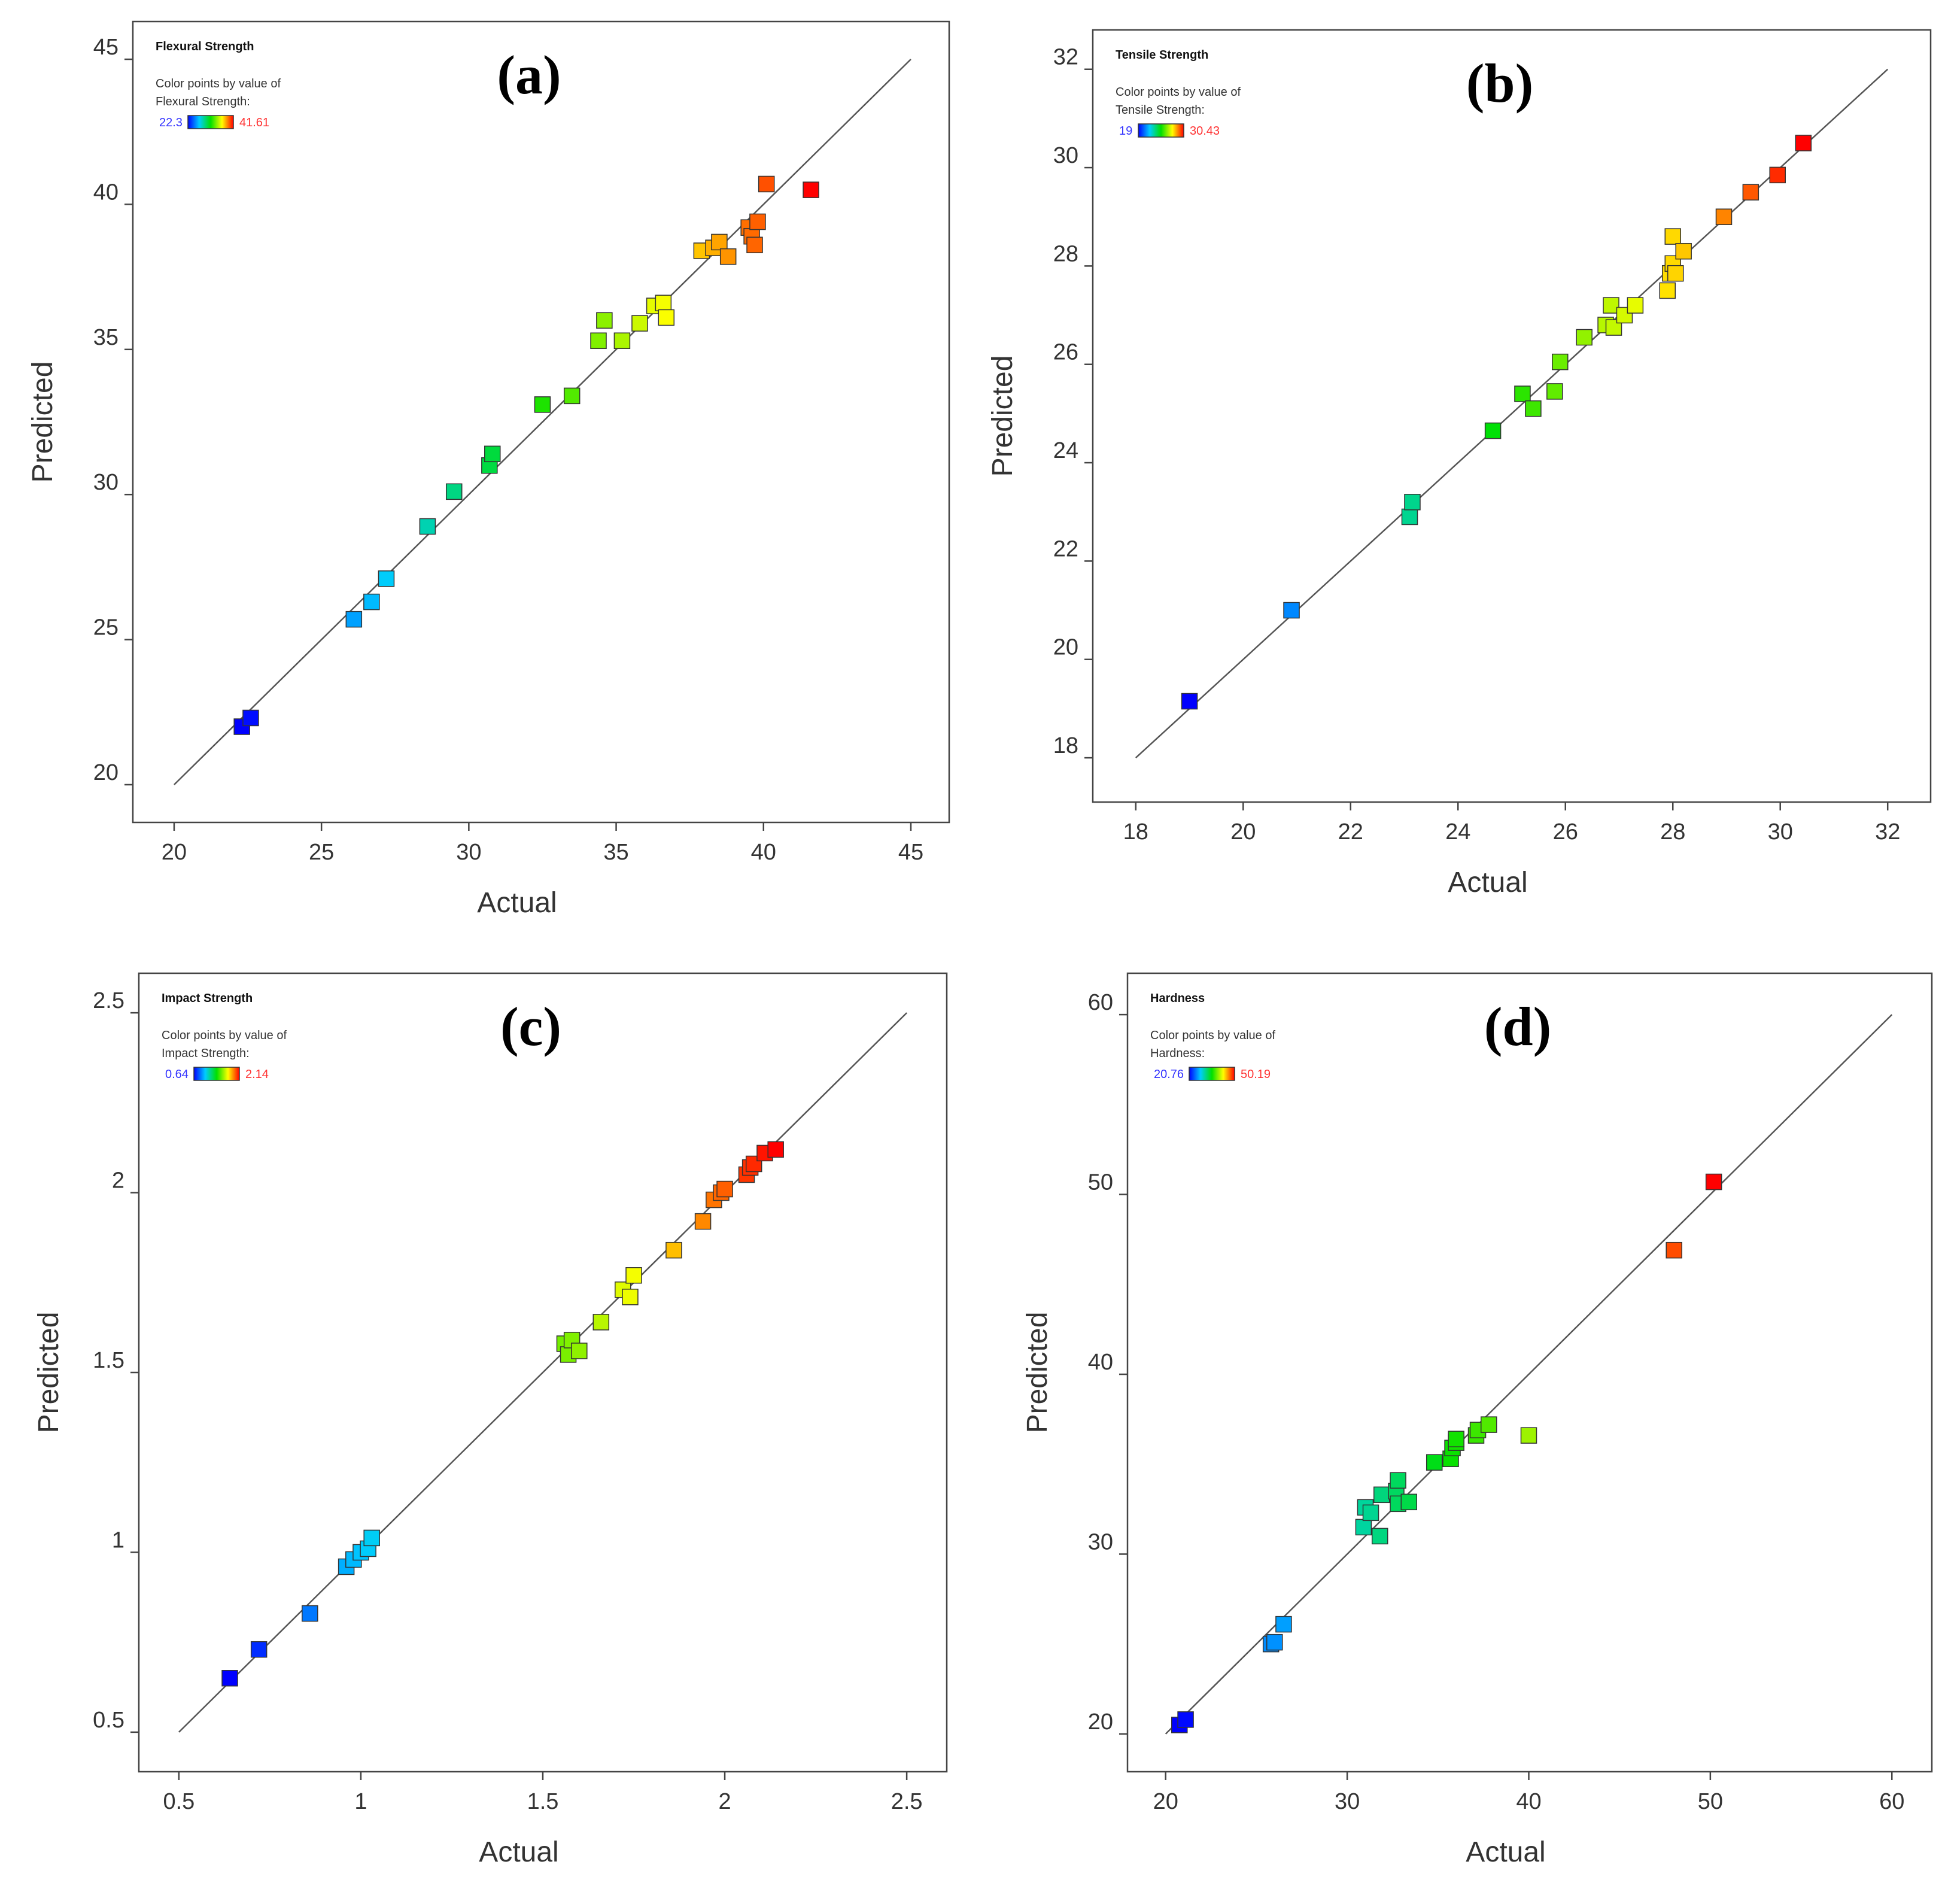 The width and height of the screenshot is (1948, 1904). Describe the element at coordinates (1125, 131) in the screenshot. I see `legend-min-label: 19` at that location.